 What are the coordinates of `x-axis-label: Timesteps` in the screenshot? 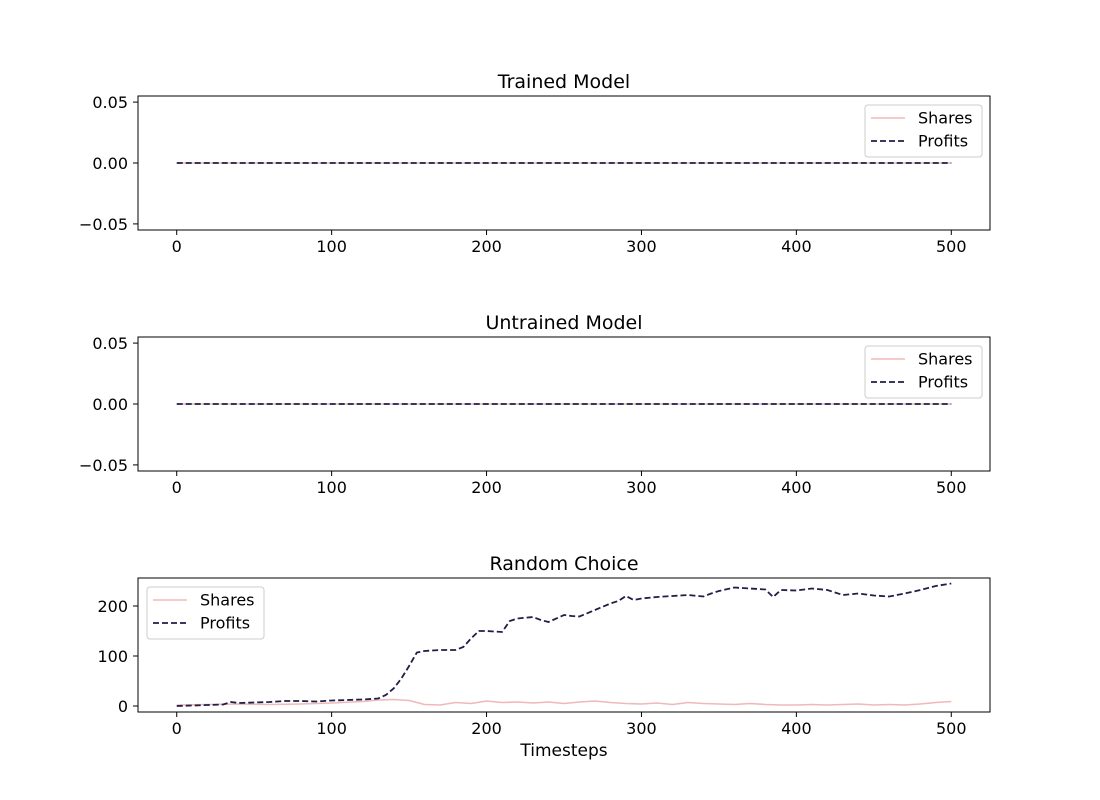 It's located at (563, 751).